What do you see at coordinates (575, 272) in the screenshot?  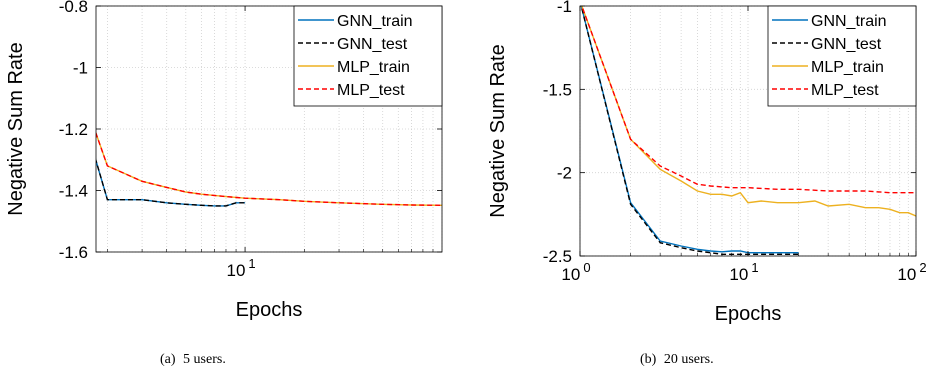 I see `x-tick-label: 10 0` at bounding box center [575, 272].